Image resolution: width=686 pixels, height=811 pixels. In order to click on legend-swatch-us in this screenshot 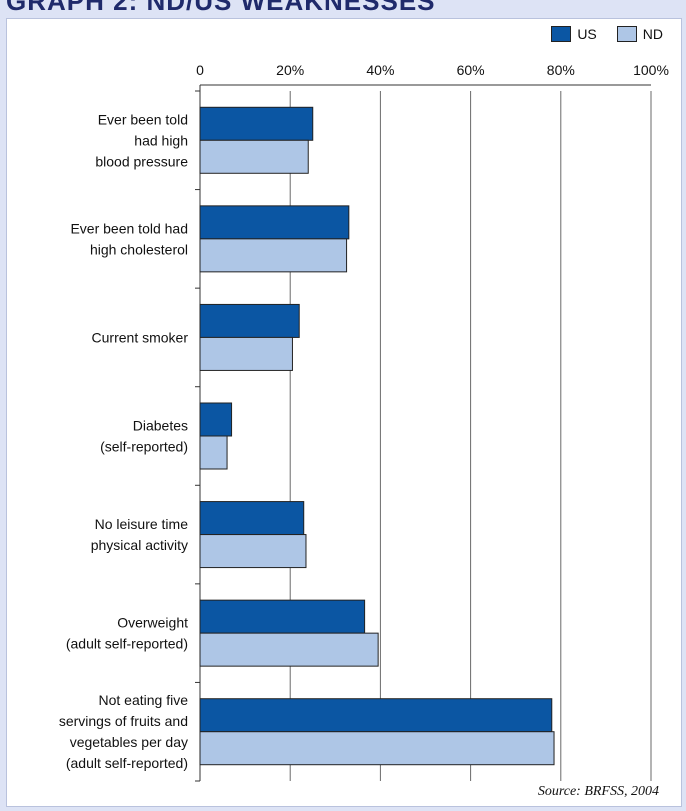, I will do `click(561, 34)`.